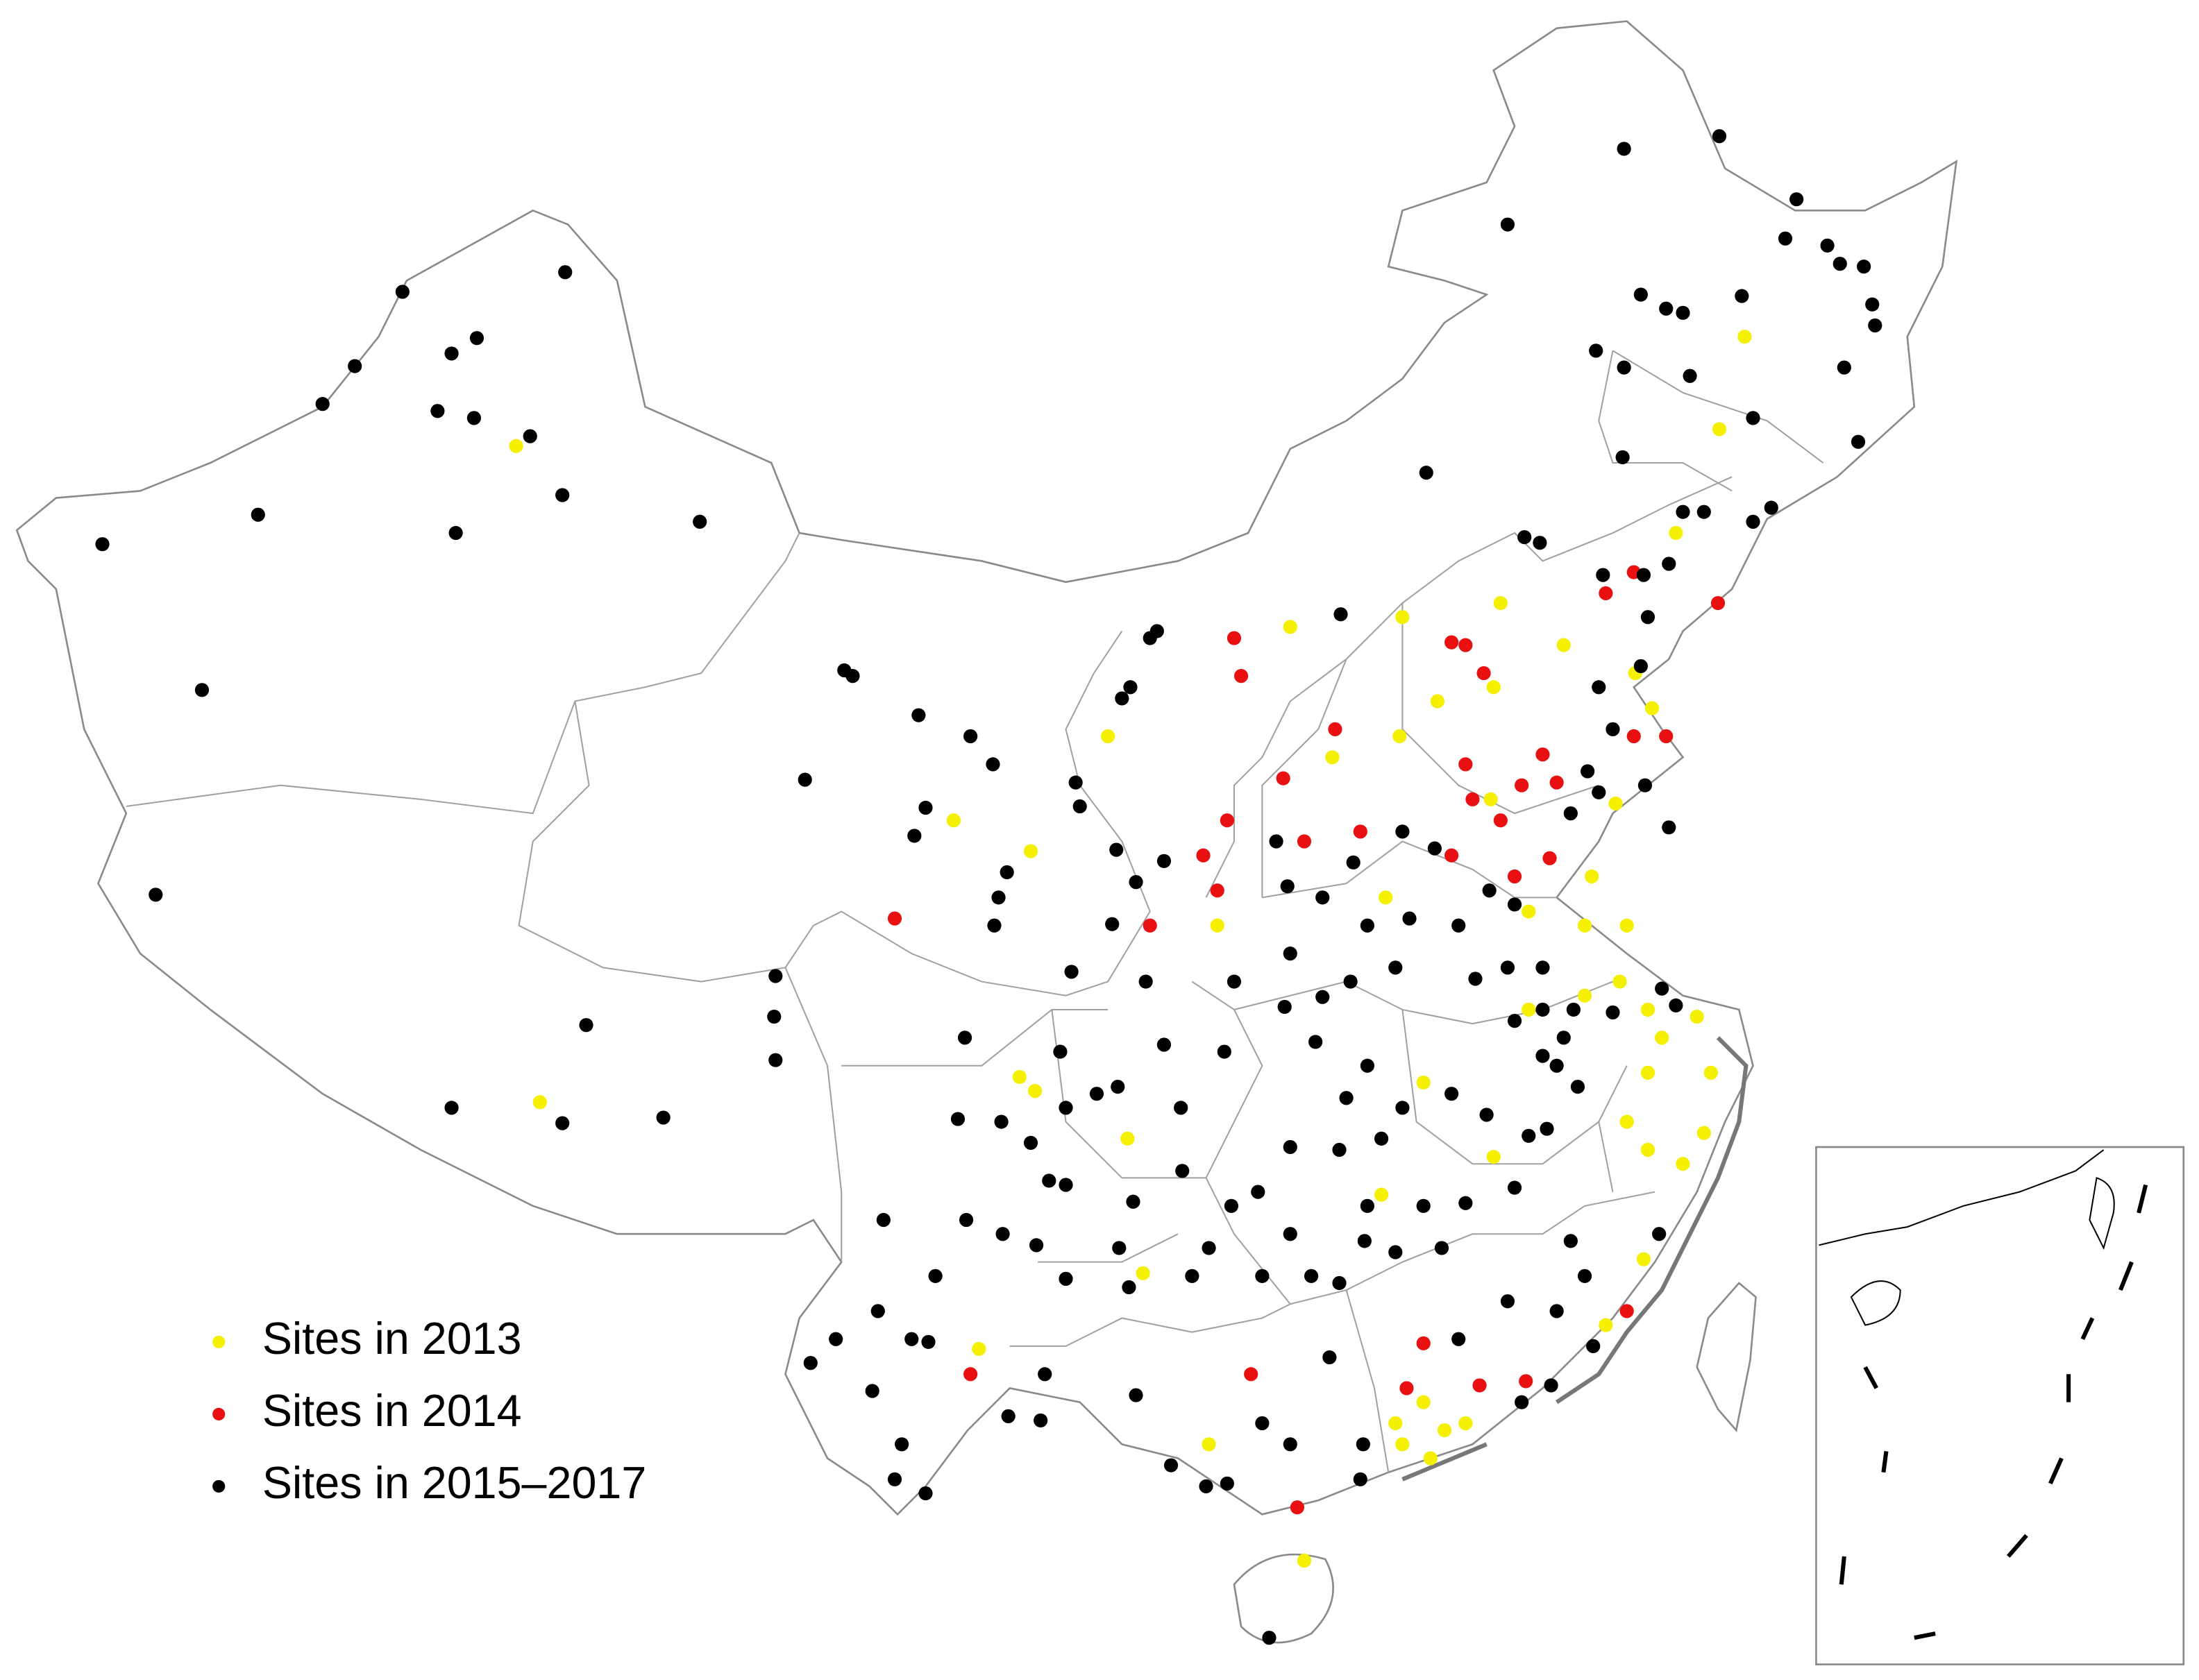  Describe the element at coordinates (392, 1410) in the screenshot. I see `legend-label: Sites in 2014` at that location.